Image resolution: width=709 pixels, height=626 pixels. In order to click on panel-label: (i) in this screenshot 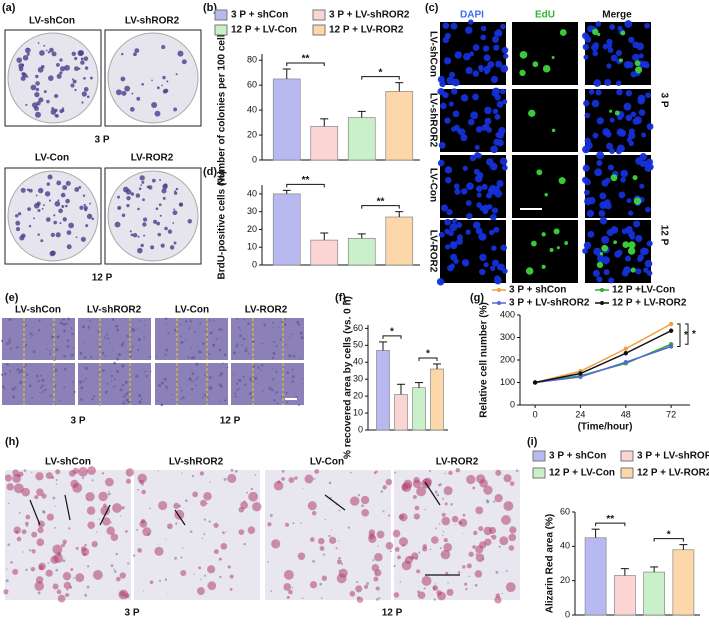, I will do `click(532, 442)`.